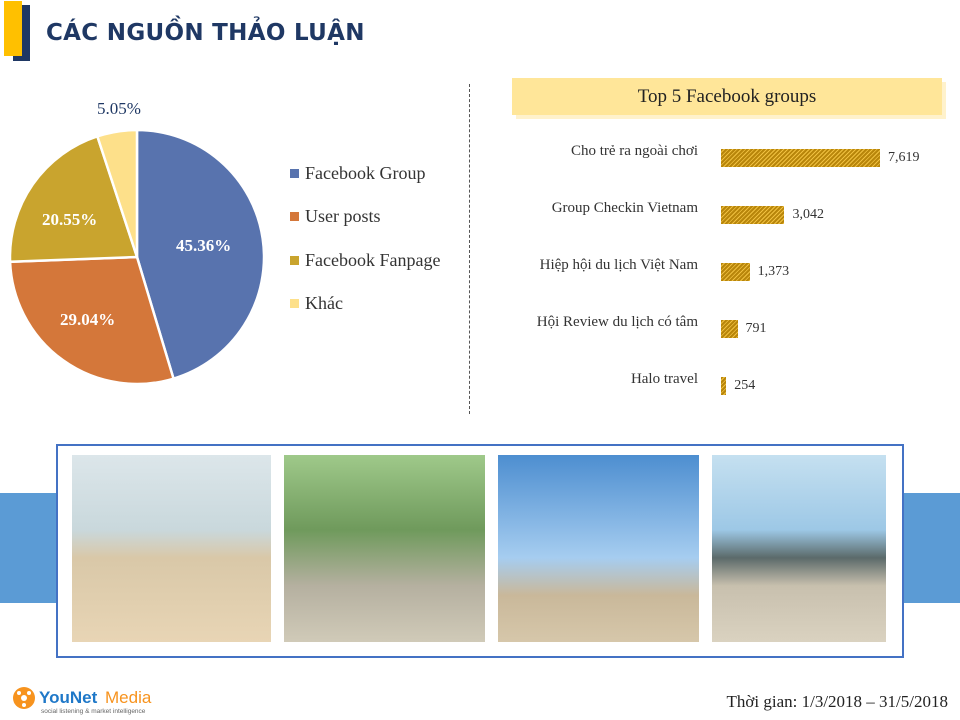  I want to click on bar-category-label: Group Checkin Vietnam, so click(624, 208).